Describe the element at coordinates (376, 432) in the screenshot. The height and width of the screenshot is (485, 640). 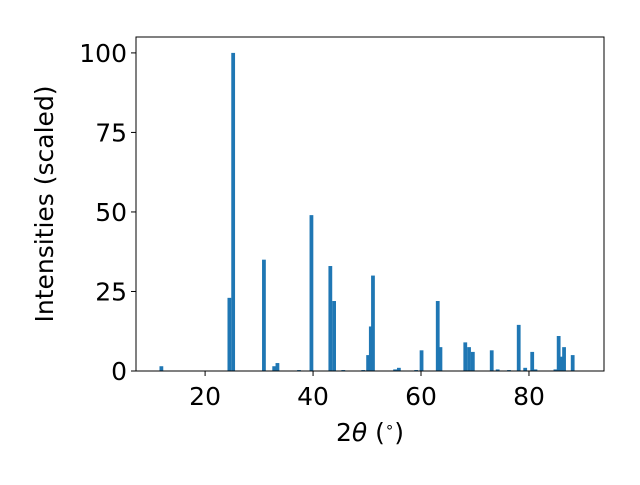
I see `x-axis-title-open: (` at that location.